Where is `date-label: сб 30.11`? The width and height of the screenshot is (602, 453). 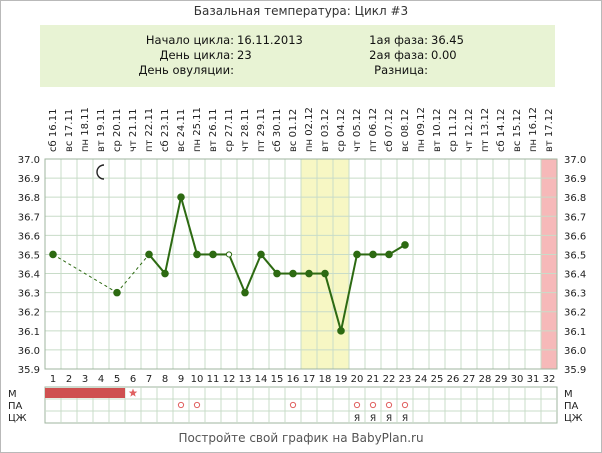 date-label: сб 30.11 is located at coordinates (277, 130).